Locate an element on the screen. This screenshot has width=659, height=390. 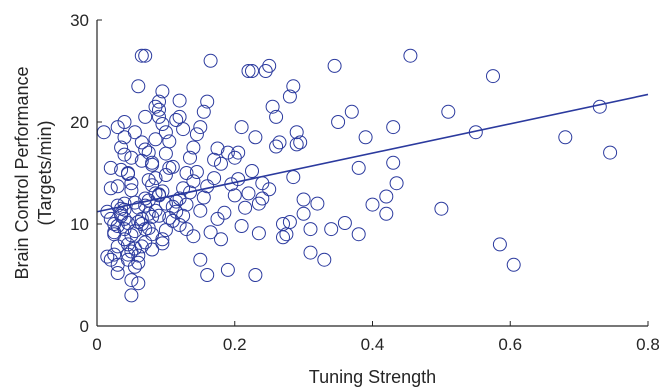
x-tick-labels: 0 0.2 0.4 0.6 0.8 is located at coordinates (375, 344).